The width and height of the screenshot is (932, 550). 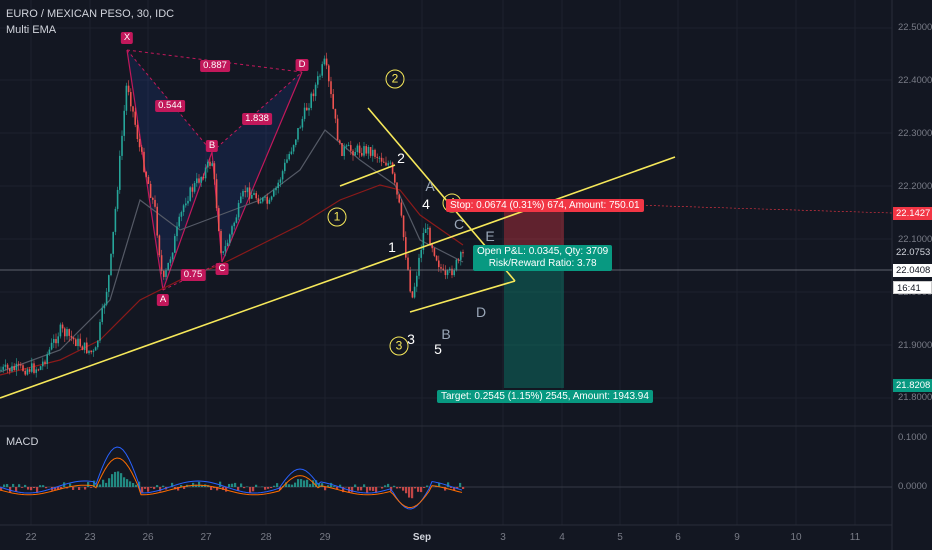 I want to click on corrective-label-c: C, so click(x=459, y=224).